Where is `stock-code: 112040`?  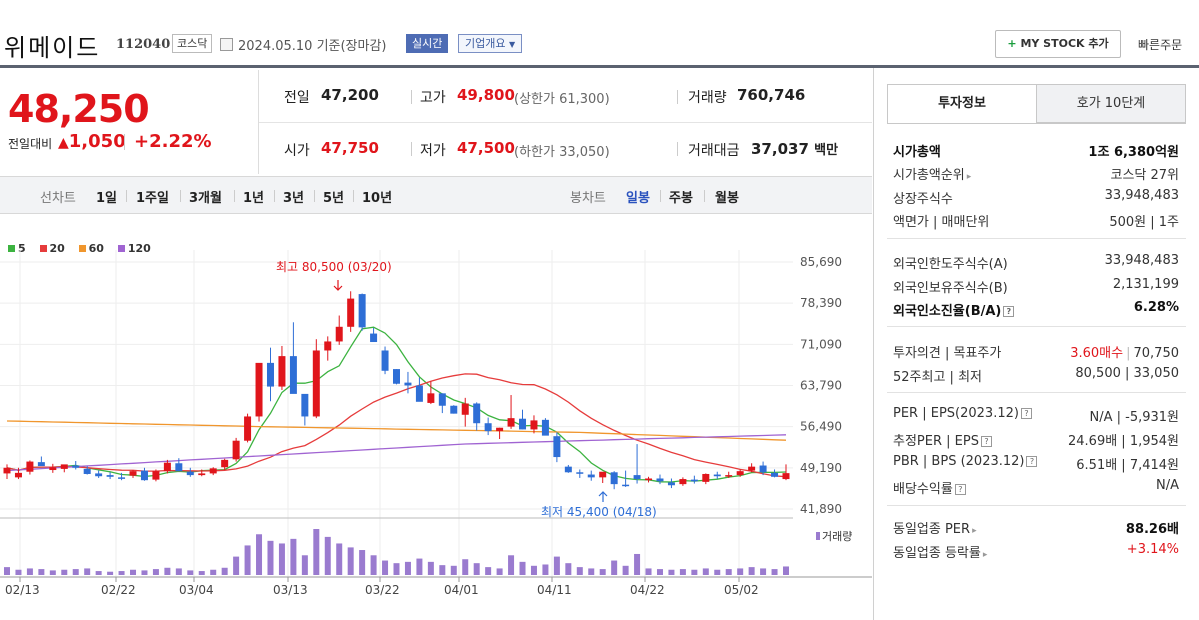 stock-code: 112040 is located at coordinates (143, 44).